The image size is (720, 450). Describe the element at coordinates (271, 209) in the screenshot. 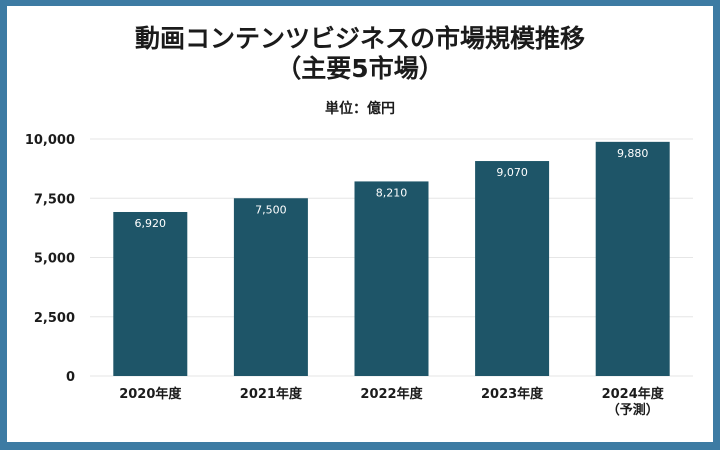

I see `data-label: 7,500` at that location.